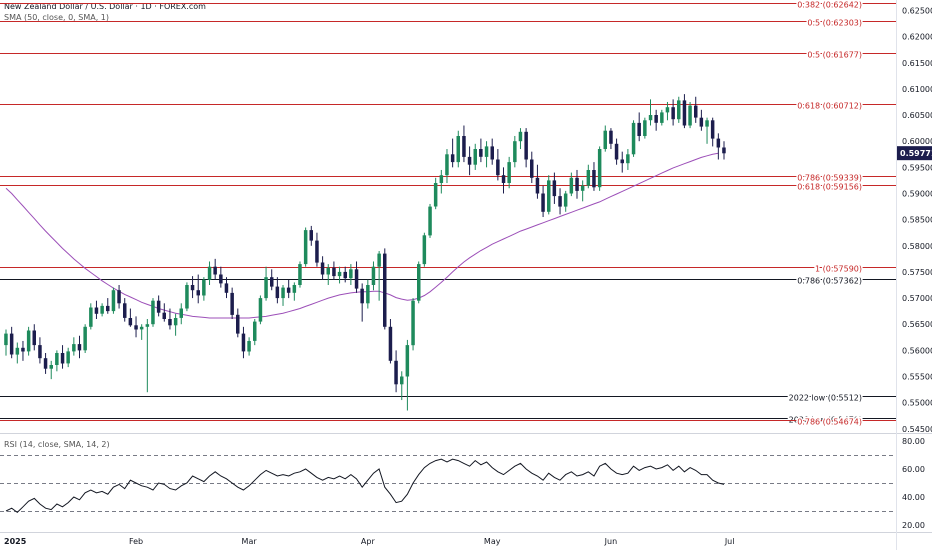 The height and width of the screenshot is (550, 932). I want to click on price-tick-label: 0.55000, so click(917, 403).